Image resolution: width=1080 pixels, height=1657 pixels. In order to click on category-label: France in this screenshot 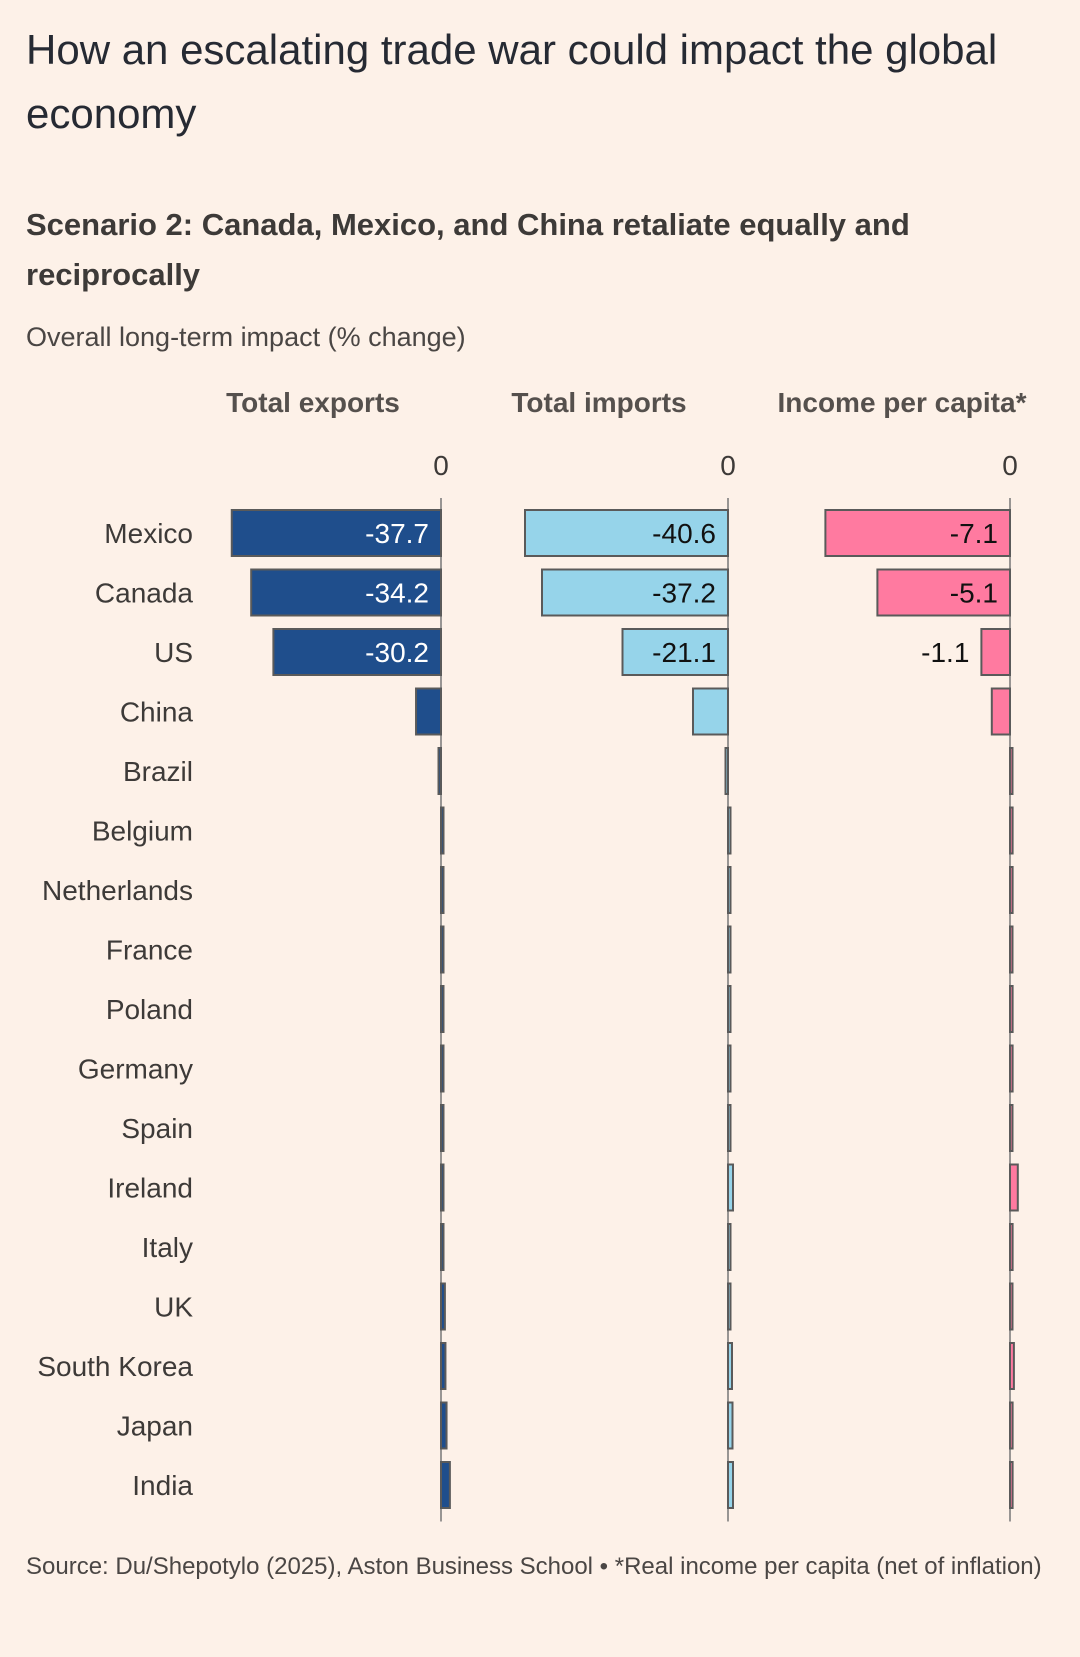, I will do `click(149, 950)`.